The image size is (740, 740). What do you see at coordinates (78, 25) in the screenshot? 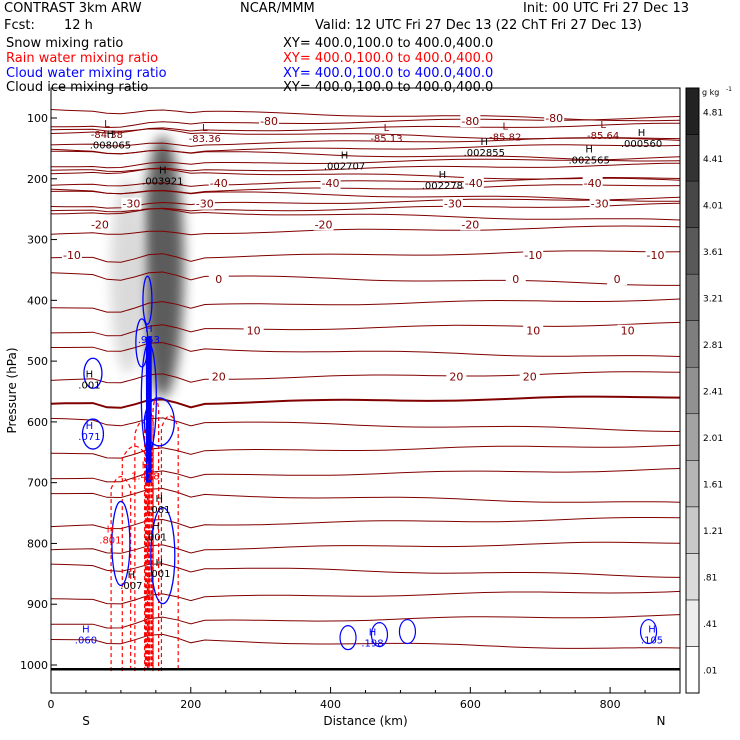
I see `fcst-value: 12 h` at bounding box center [78, 25].